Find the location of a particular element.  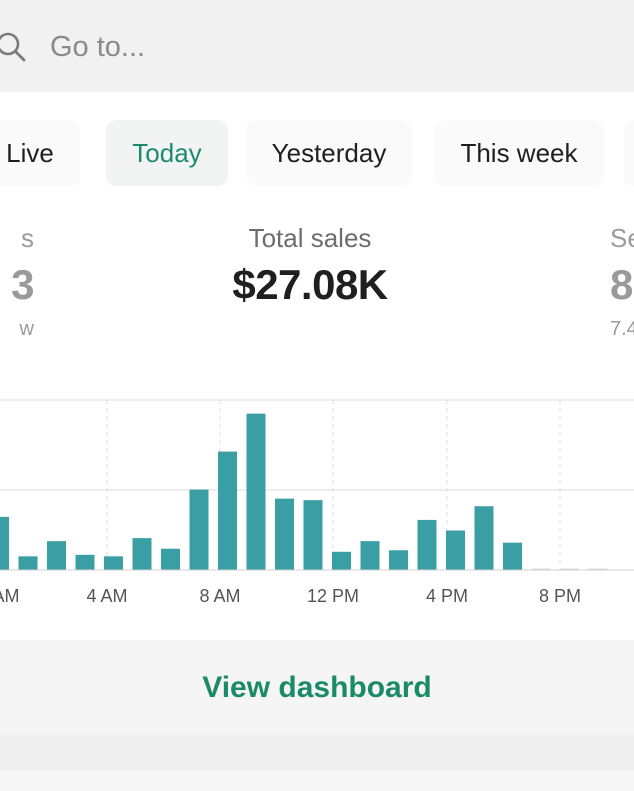

x-tick-label: AM is located at coordinates (10, 596).